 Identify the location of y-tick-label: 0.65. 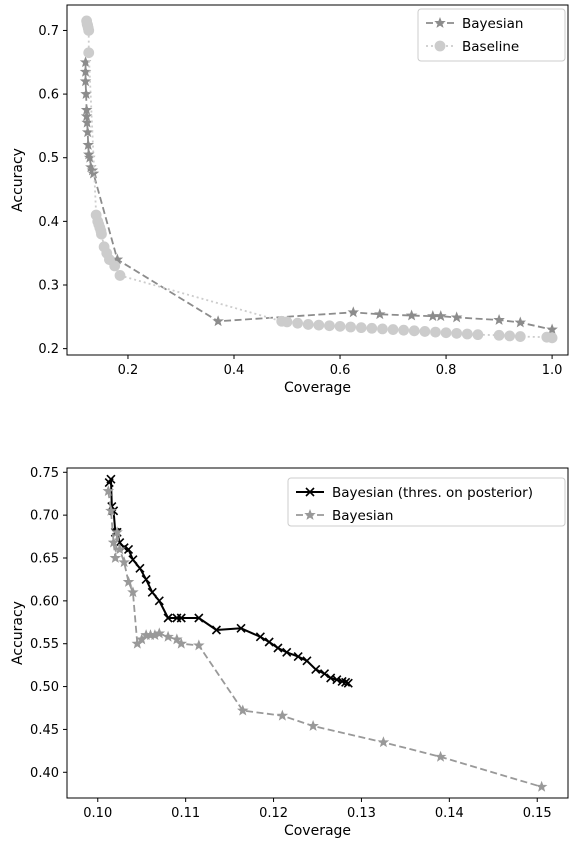
(44, 559).